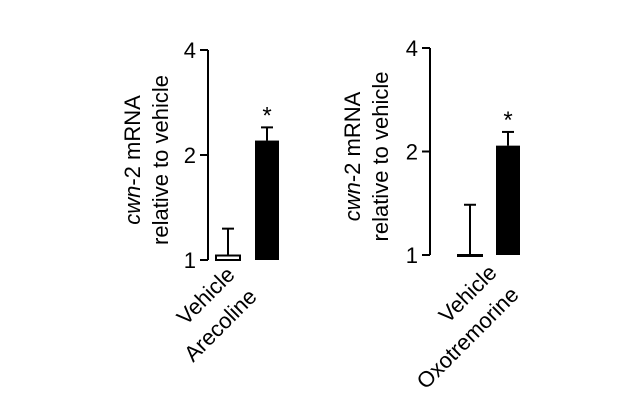 Image resolution: width=640 pixels, height=400 pixels. I want to click on bar-oxotremorine, so click(508, 200).